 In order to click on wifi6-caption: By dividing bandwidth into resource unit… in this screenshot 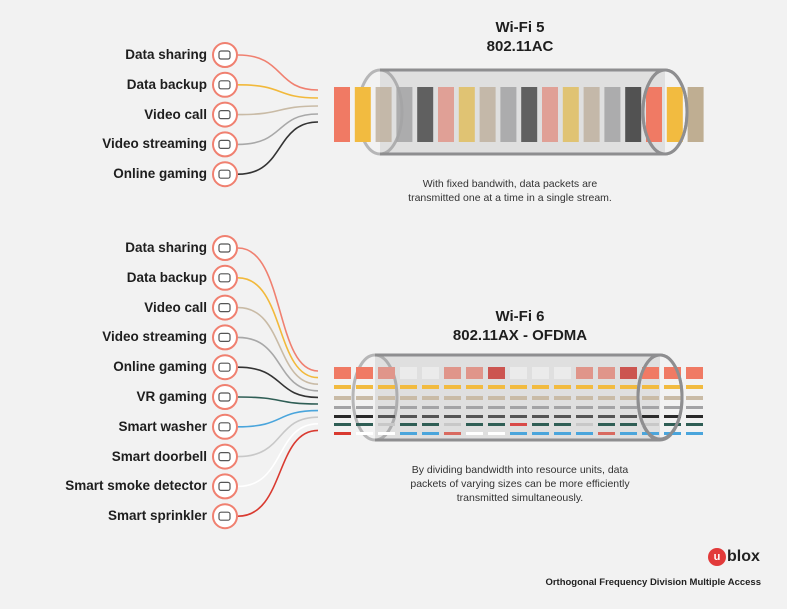, I will do `click(520, 484)`.